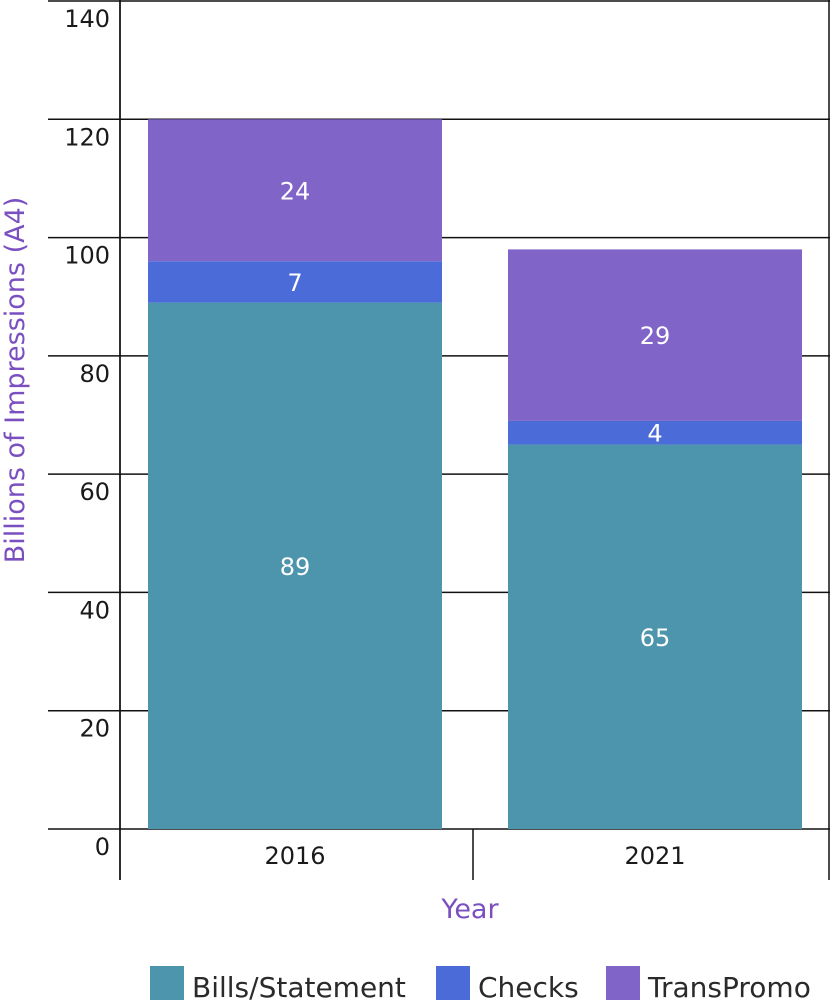 The width and height of the screenshot is (830, 1003). Describe the element at coordinates (167, 983) in the screenshot. I see `legend-swatch-bills-statement` at that location.